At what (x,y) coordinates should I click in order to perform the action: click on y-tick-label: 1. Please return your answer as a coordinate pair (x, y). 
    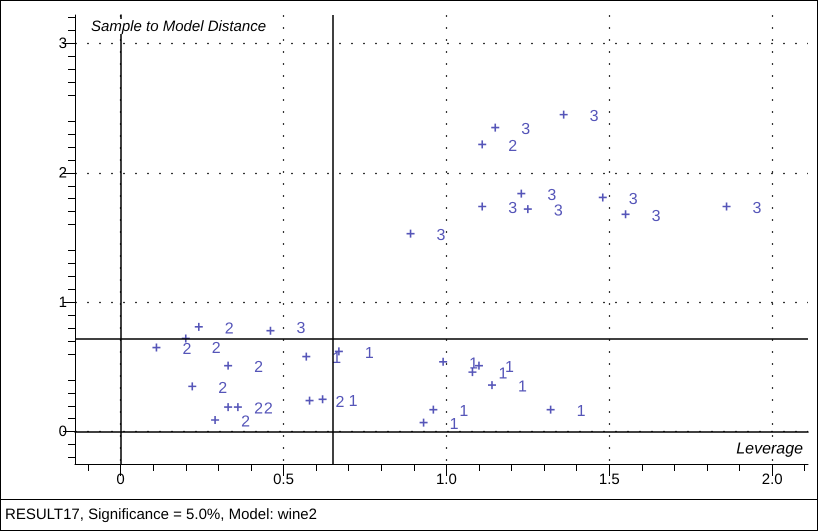
    Looking at the image, I should click on (62, 302).